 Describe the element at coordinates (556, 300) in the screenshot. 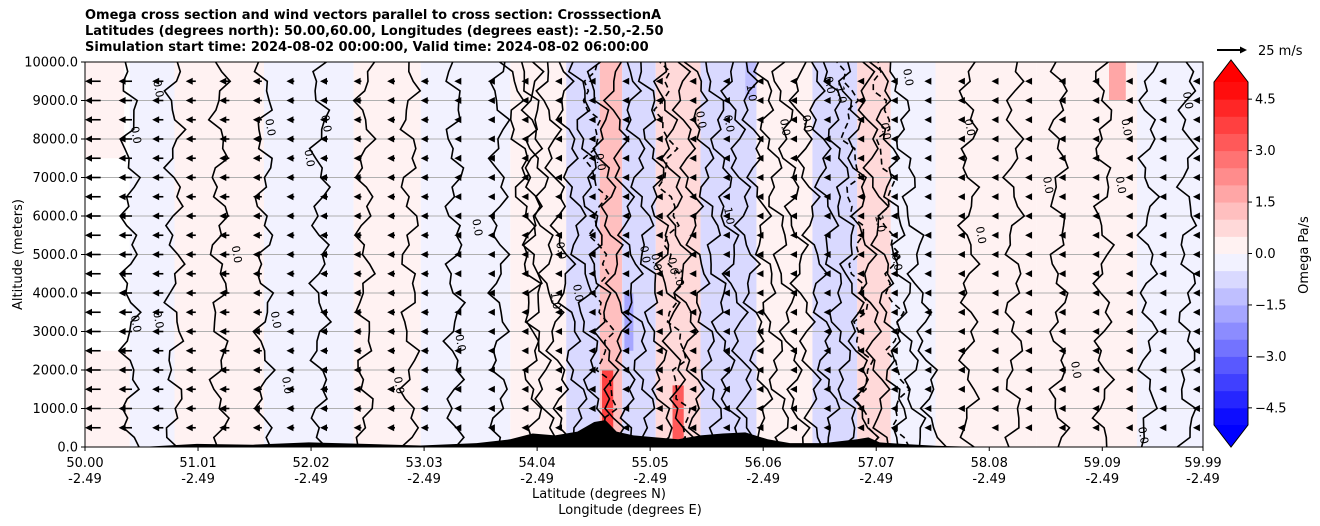

I see `contour-label-15: 1.0` at that location.